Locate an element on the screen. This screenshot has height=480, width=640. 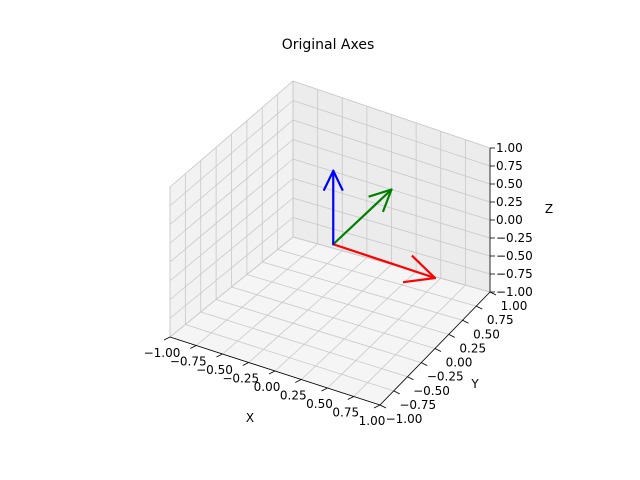
z-tick-label: 0.25 is located at coordinates (509, 202).